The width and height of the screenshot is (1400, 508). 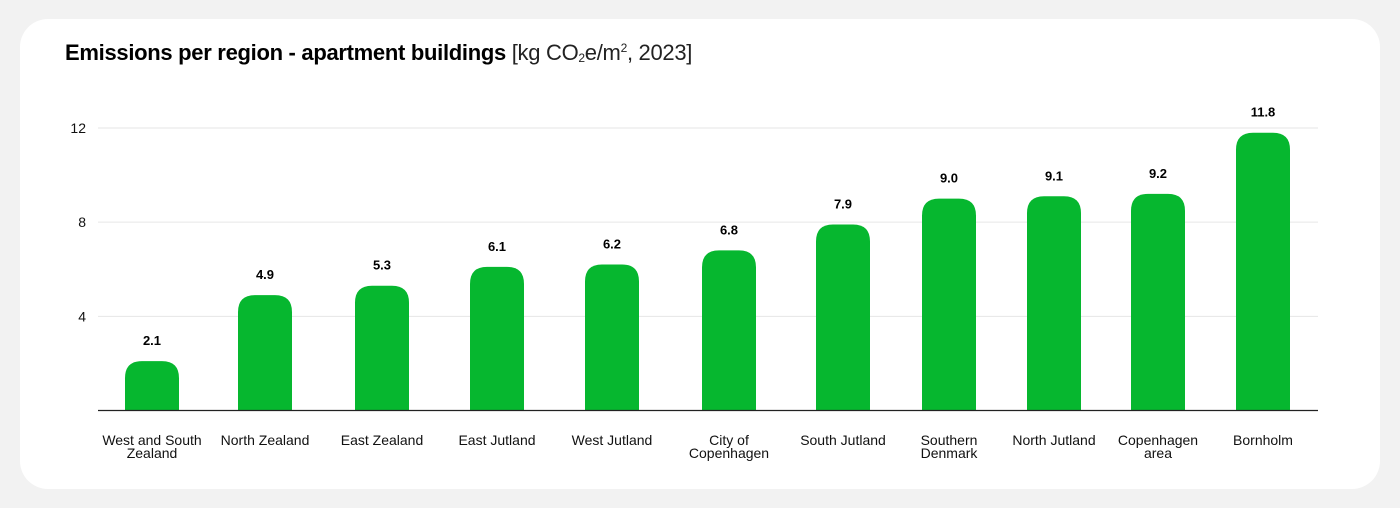 I want to click on x-tick-label: East Zealand, so click(x=382, y=440).